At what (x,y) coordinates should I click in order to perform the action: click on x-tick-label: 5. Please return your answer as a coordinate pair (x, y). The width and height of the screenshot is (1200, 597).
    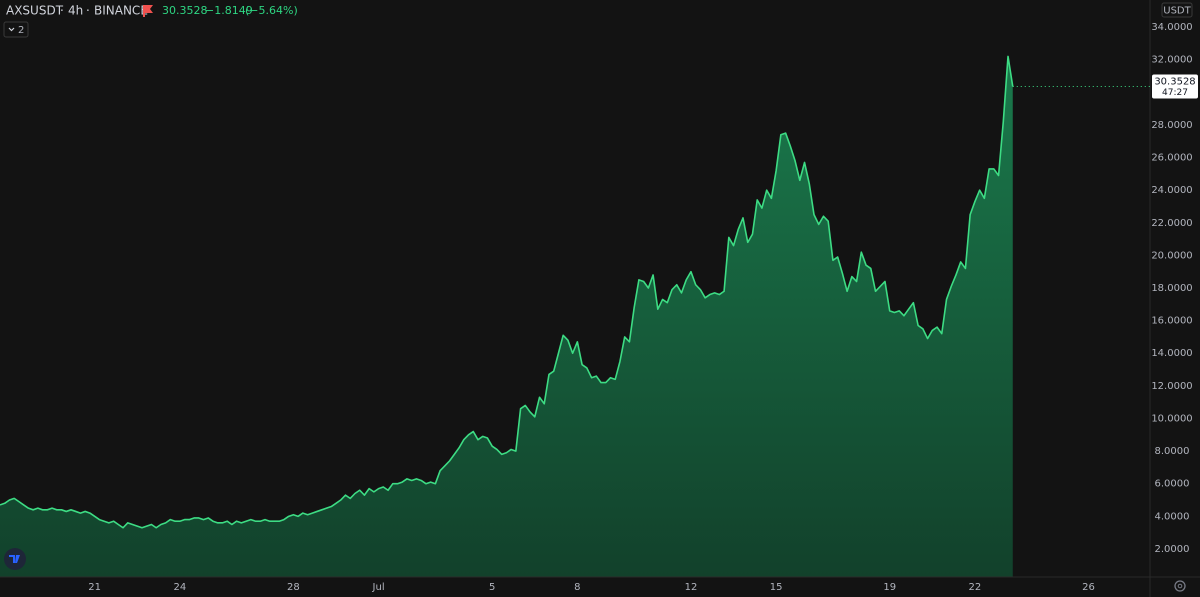
    Looking at the image, I should click on (492, 587).